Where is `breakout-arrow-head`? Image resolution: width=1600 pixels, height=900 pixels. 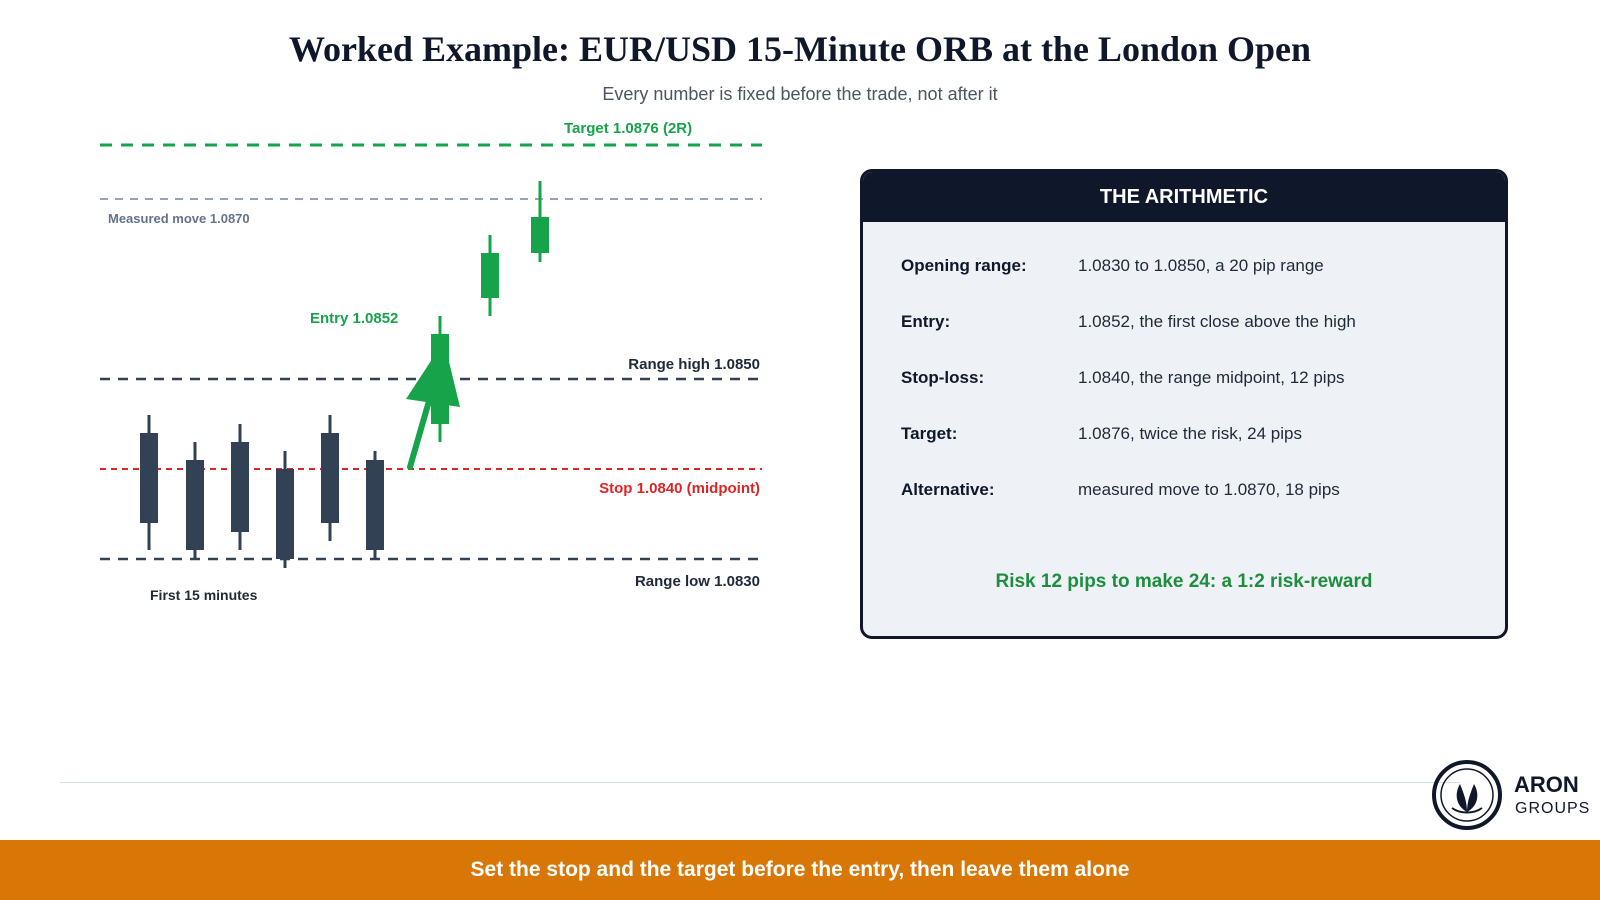
breakout-arrow-head is located at coordinates (433, 374).